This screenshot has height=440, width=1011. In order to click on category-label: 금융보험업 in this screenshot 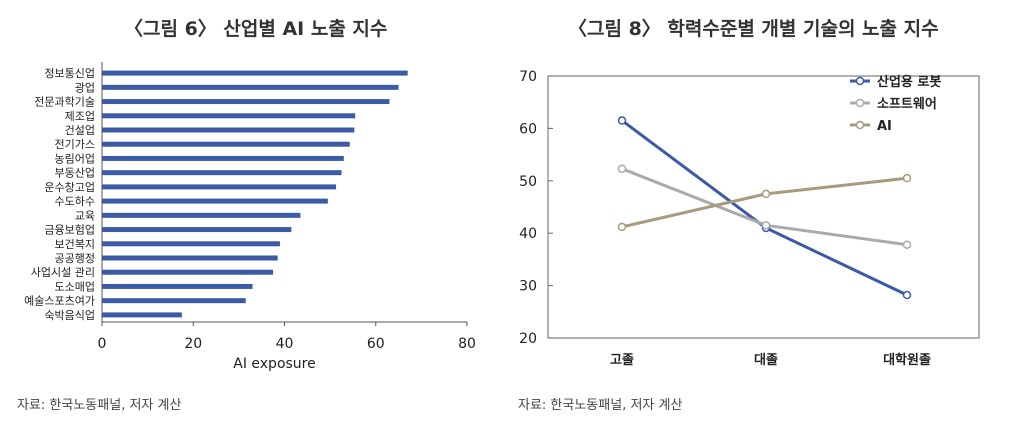, I will do `click(69, 230)`.